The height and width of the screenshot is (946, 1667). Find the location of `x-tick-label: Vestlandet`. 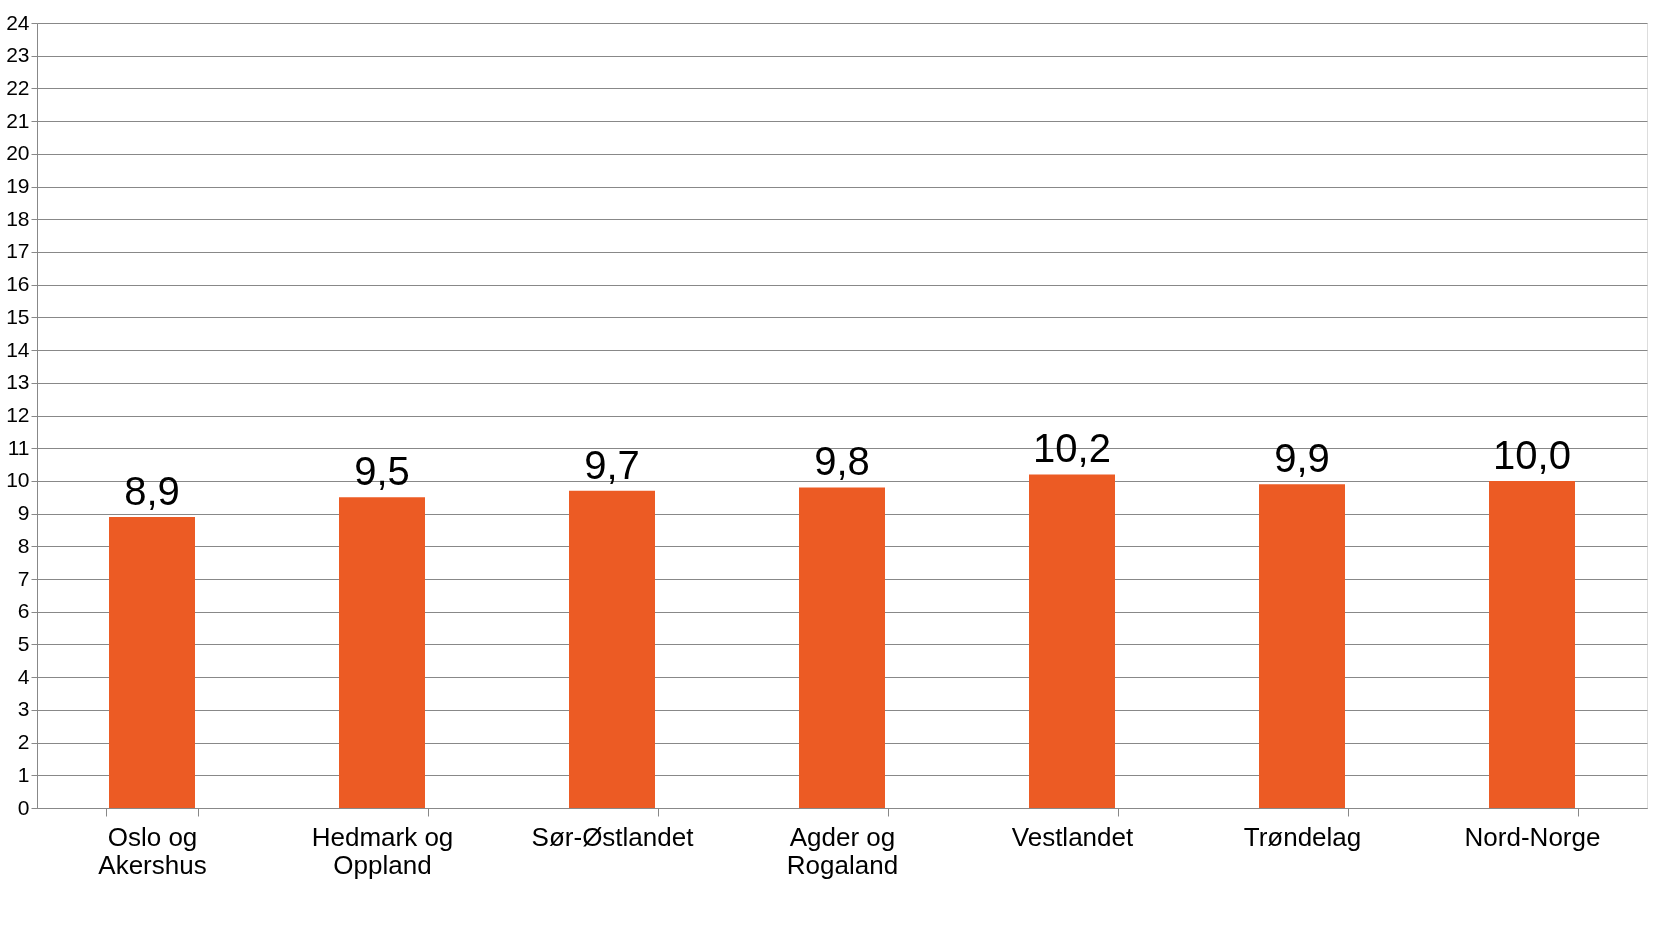

x-tick-label: Vestlandet is located at coordinates (1072, 836).